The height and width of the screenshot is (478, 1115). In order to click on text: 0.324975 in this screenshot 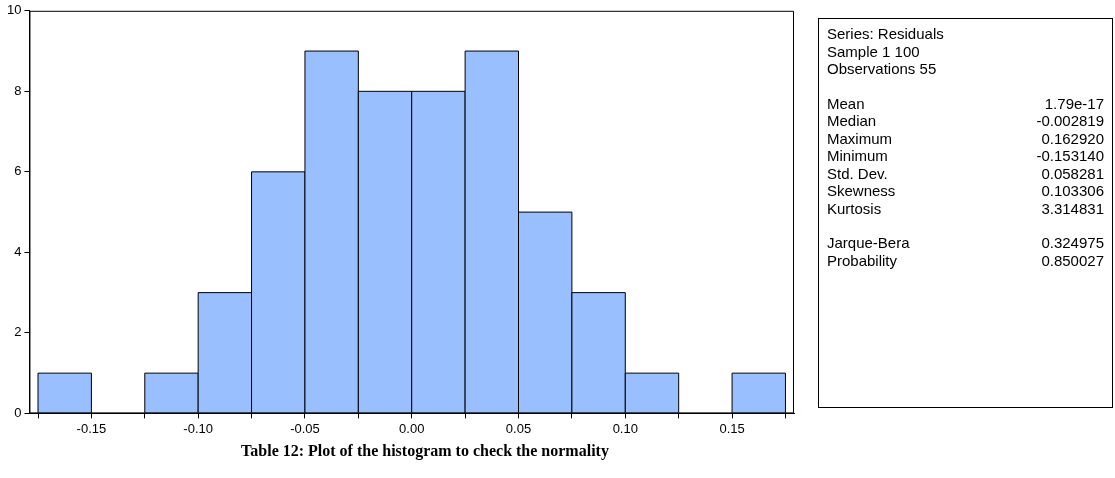, I will do `click(1072, 243)`.